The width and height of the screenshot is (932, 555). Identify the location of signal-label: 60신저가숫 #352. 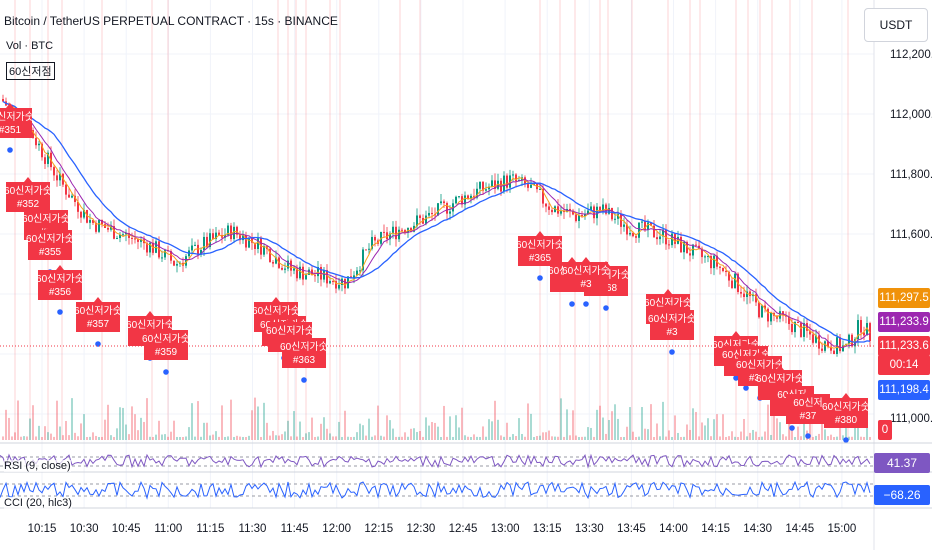
(28, 194).